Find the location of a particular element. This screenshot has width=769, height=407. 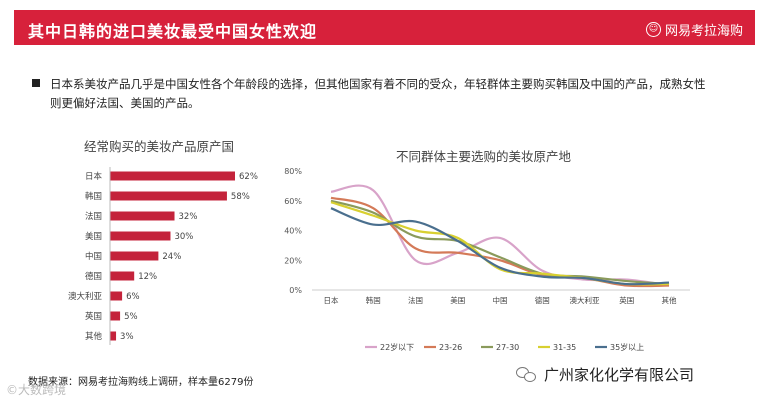

bar-value-label: 5% is located at coordinates (131, 317).